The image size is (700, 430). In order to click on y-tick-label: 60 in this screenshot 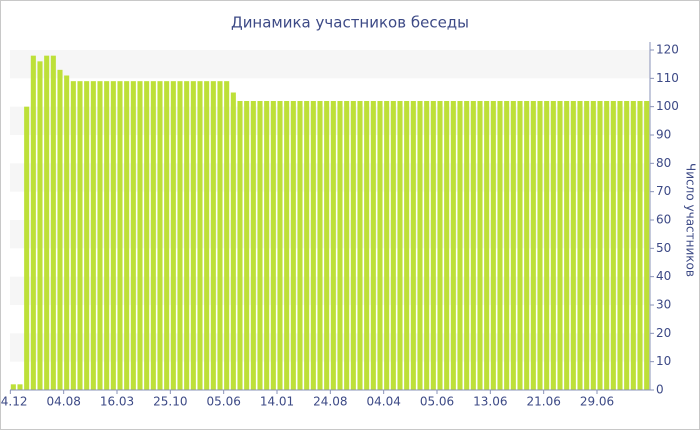, I will do `click(663, 220)`.